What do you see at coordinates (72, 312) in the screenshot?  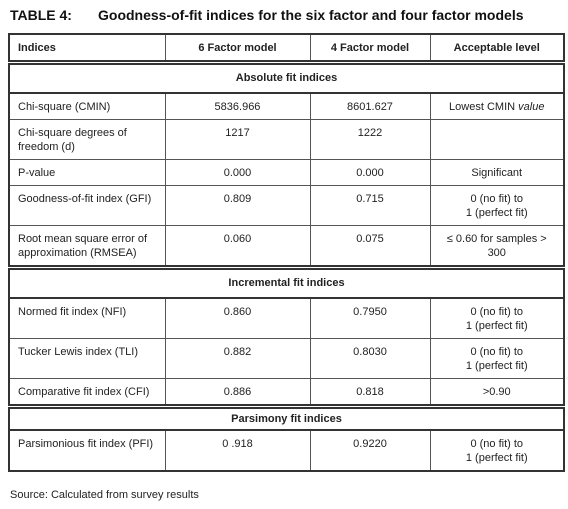 I see `cell-line: Normed fit index (NFI)` at bounding box center [72, 312].